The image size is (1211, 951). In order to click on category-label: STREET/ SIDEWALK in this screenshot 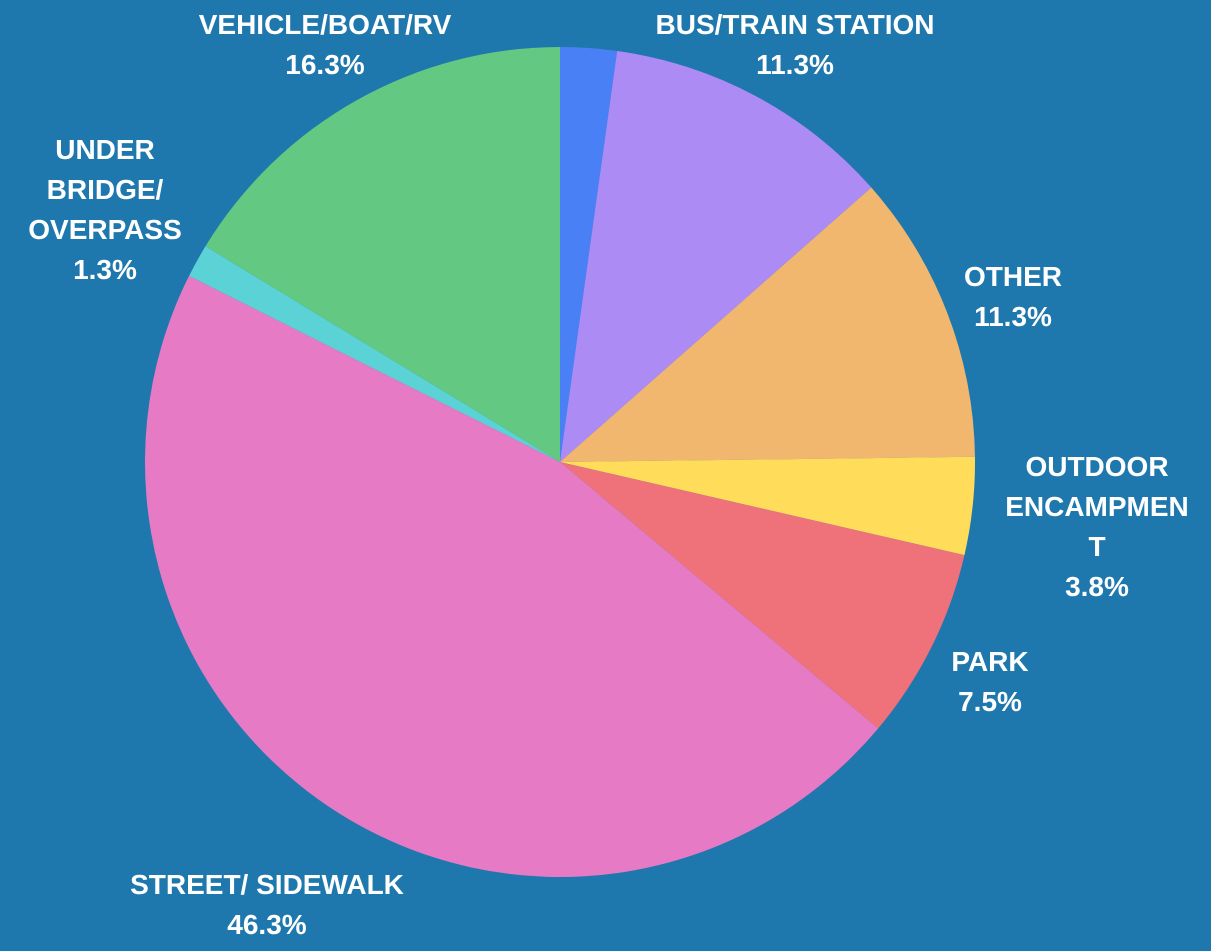, I will do `click(267, 884)`.